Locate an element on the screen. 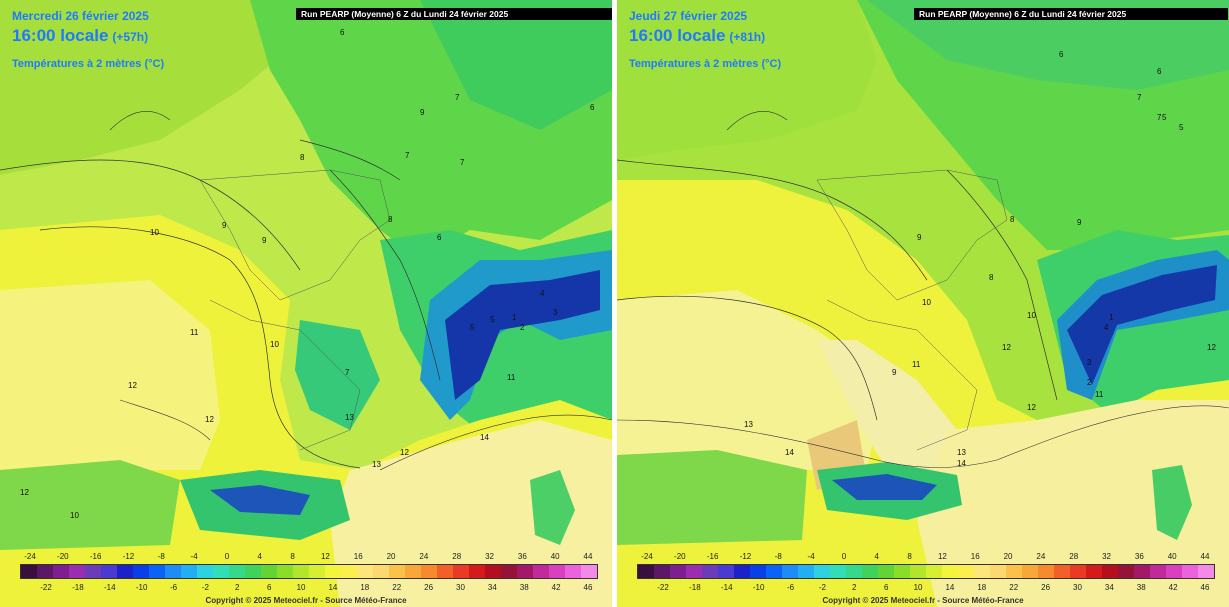 The height and width of the screenshot is (607, 1229). contour-label: 5 is located at coordinates (472, 327).